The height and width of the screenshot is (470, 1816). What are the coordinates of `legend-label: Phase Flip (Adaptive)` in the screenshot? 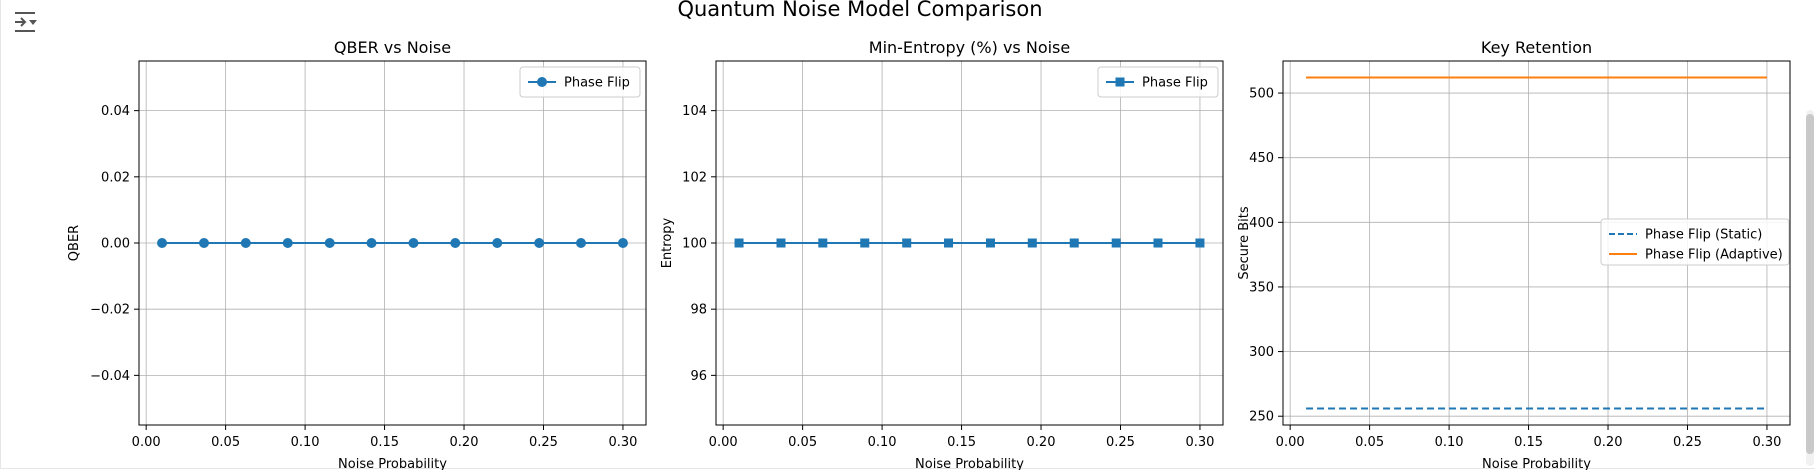 It's located at (1714, 255).